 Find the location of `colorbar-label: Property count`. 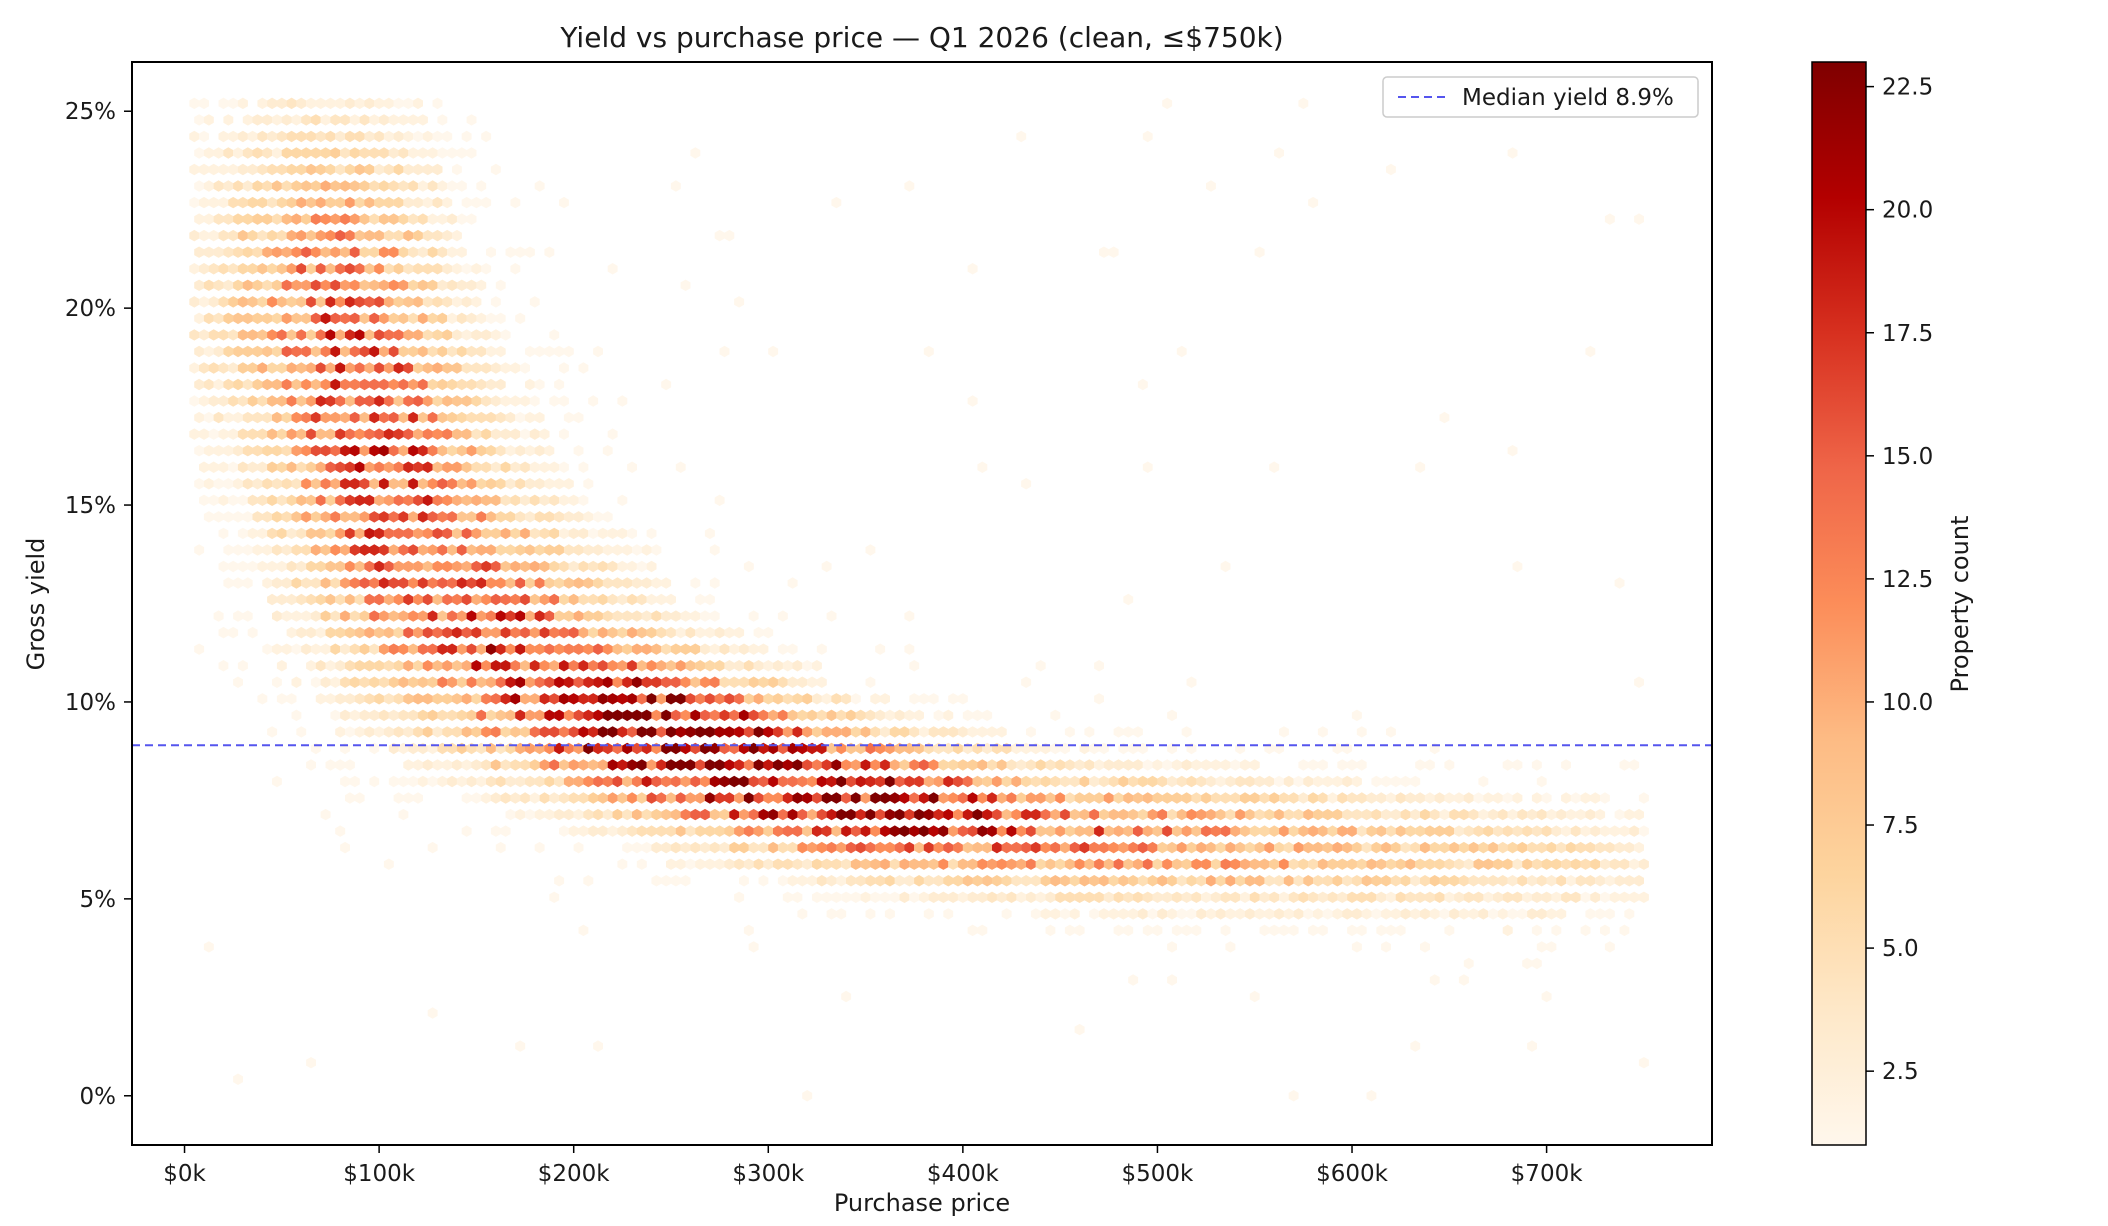

colorbar-label: Property count is located at coordinates (1960, 604).